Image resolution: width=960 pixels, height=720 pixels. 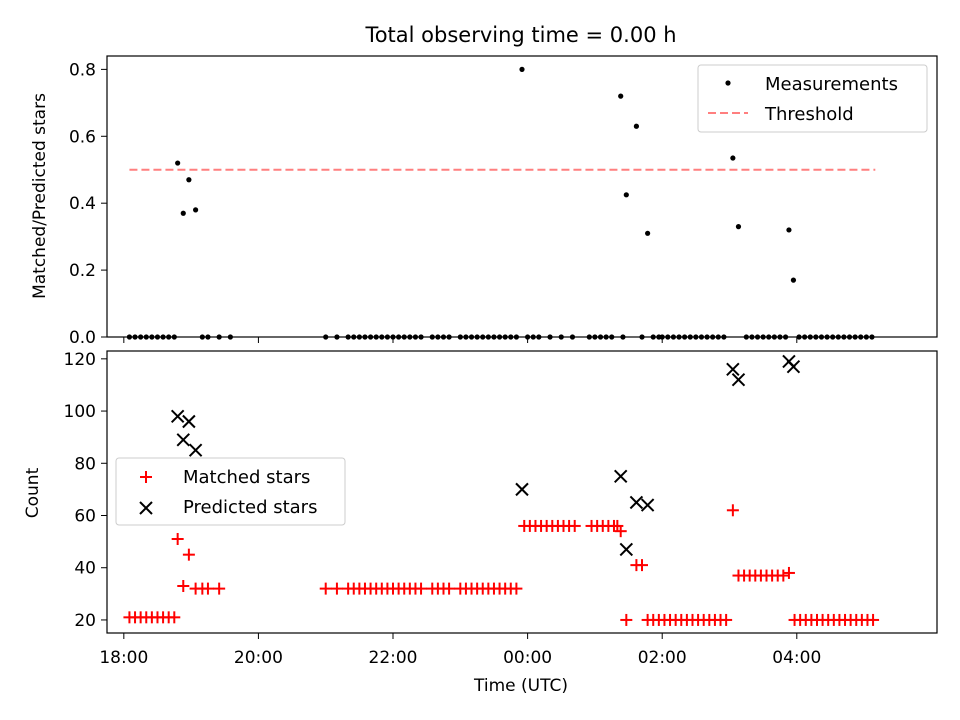 What do you see at coordinates (520, 686) in the screenshot?
I see `x-axis-label: Time (UTC)` at bounding box center [520, 686].